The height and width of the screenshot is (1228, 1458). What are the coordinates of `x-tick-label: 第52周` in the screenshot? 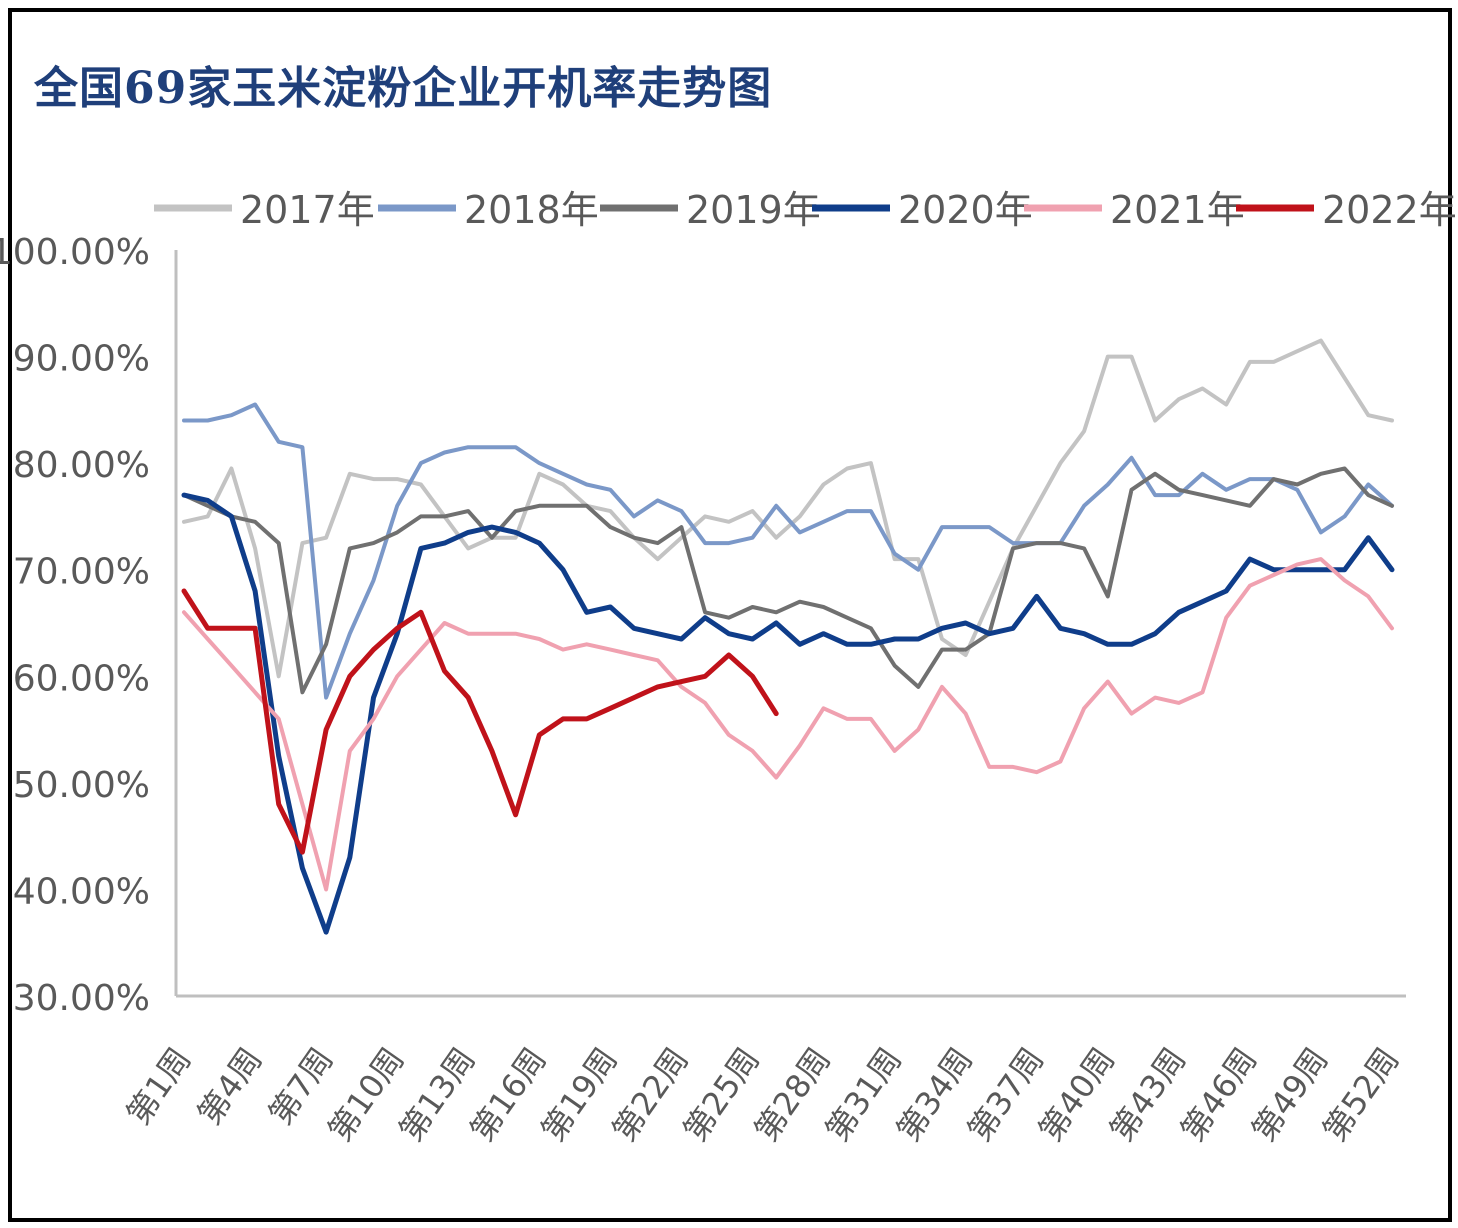 It's located at (1360, 1095).